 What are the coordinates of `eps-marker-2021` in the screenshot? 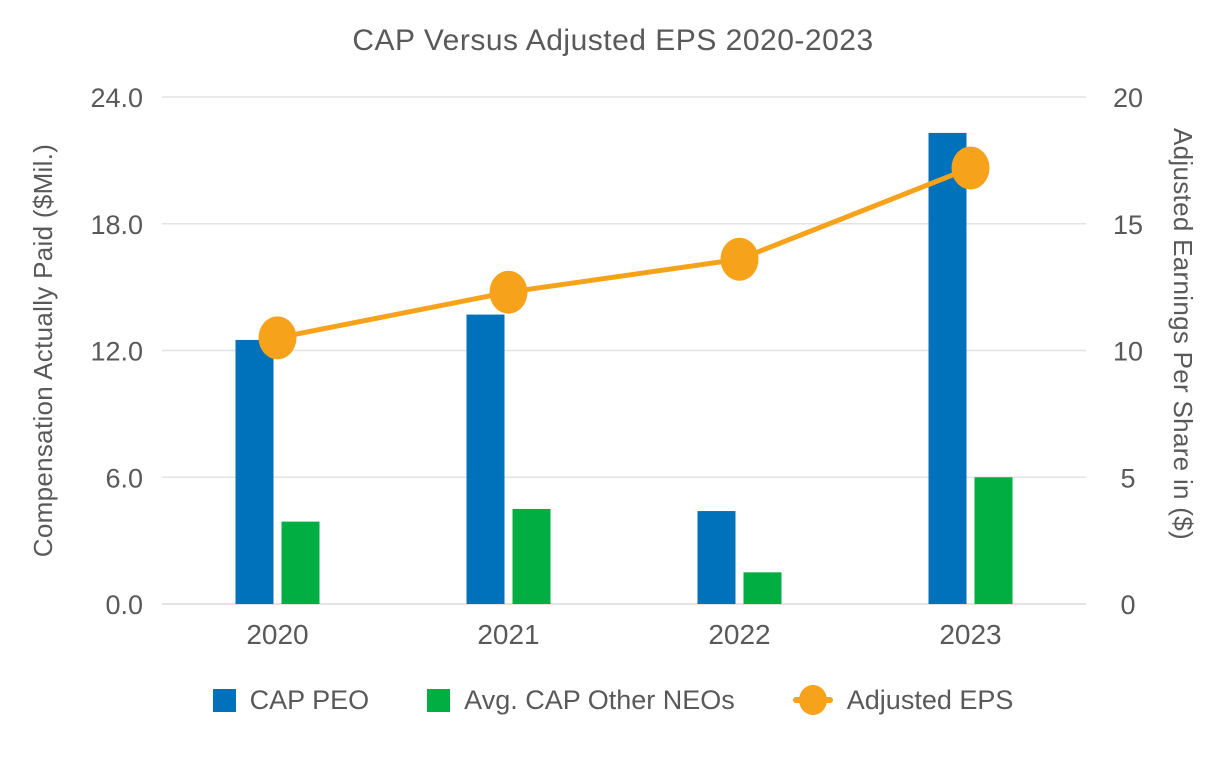 It's located at (508, 292).